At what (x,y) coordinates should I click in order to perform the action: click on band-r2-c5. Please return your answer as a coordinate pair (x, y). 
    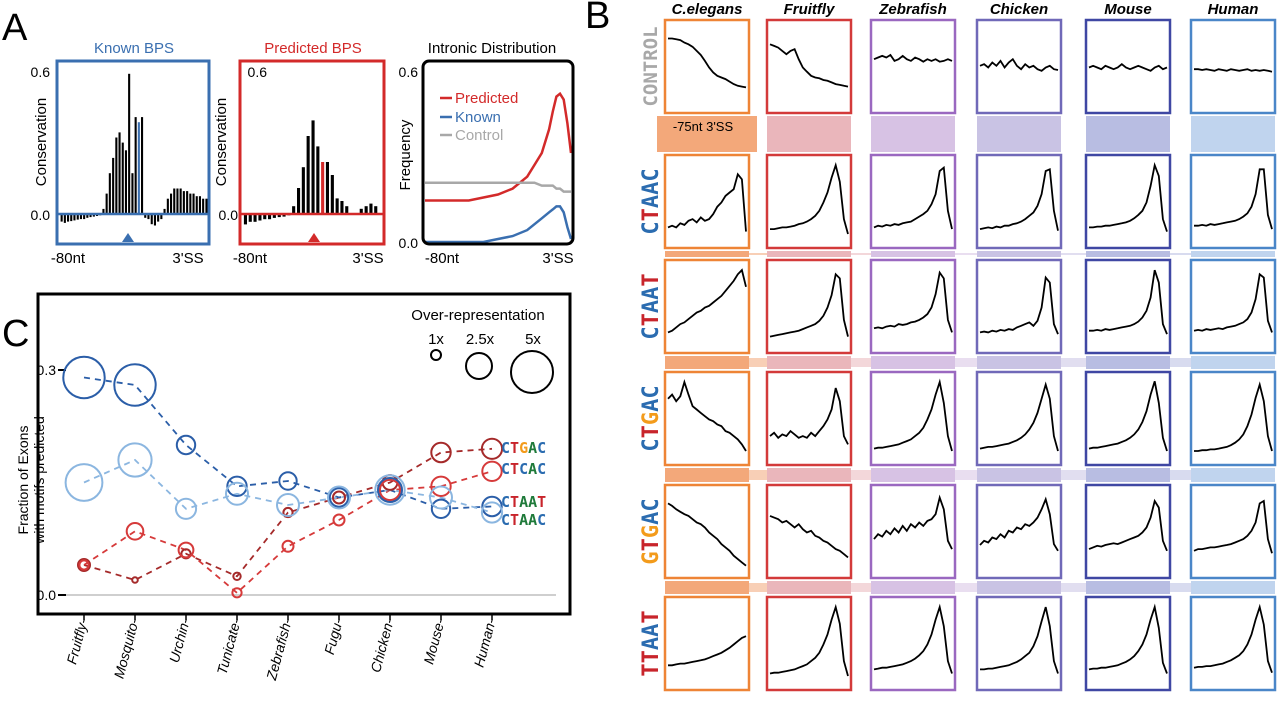
    Looking at the image, I should click on (1233, 362).